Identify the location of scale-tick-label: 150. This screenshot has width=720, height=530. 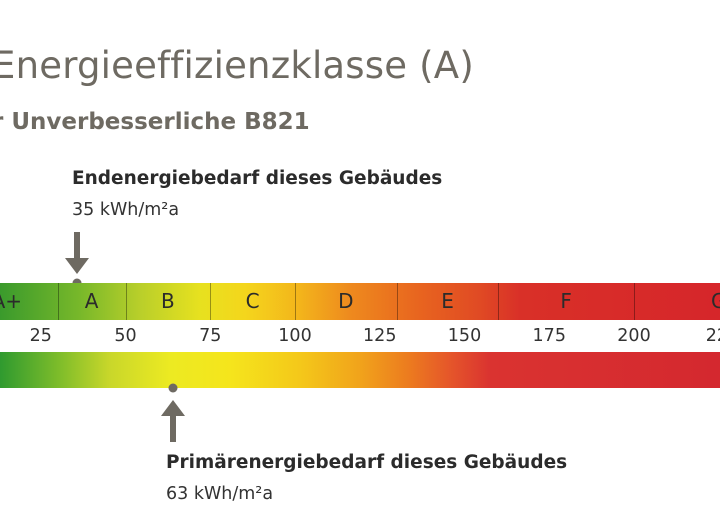
(464, 336).